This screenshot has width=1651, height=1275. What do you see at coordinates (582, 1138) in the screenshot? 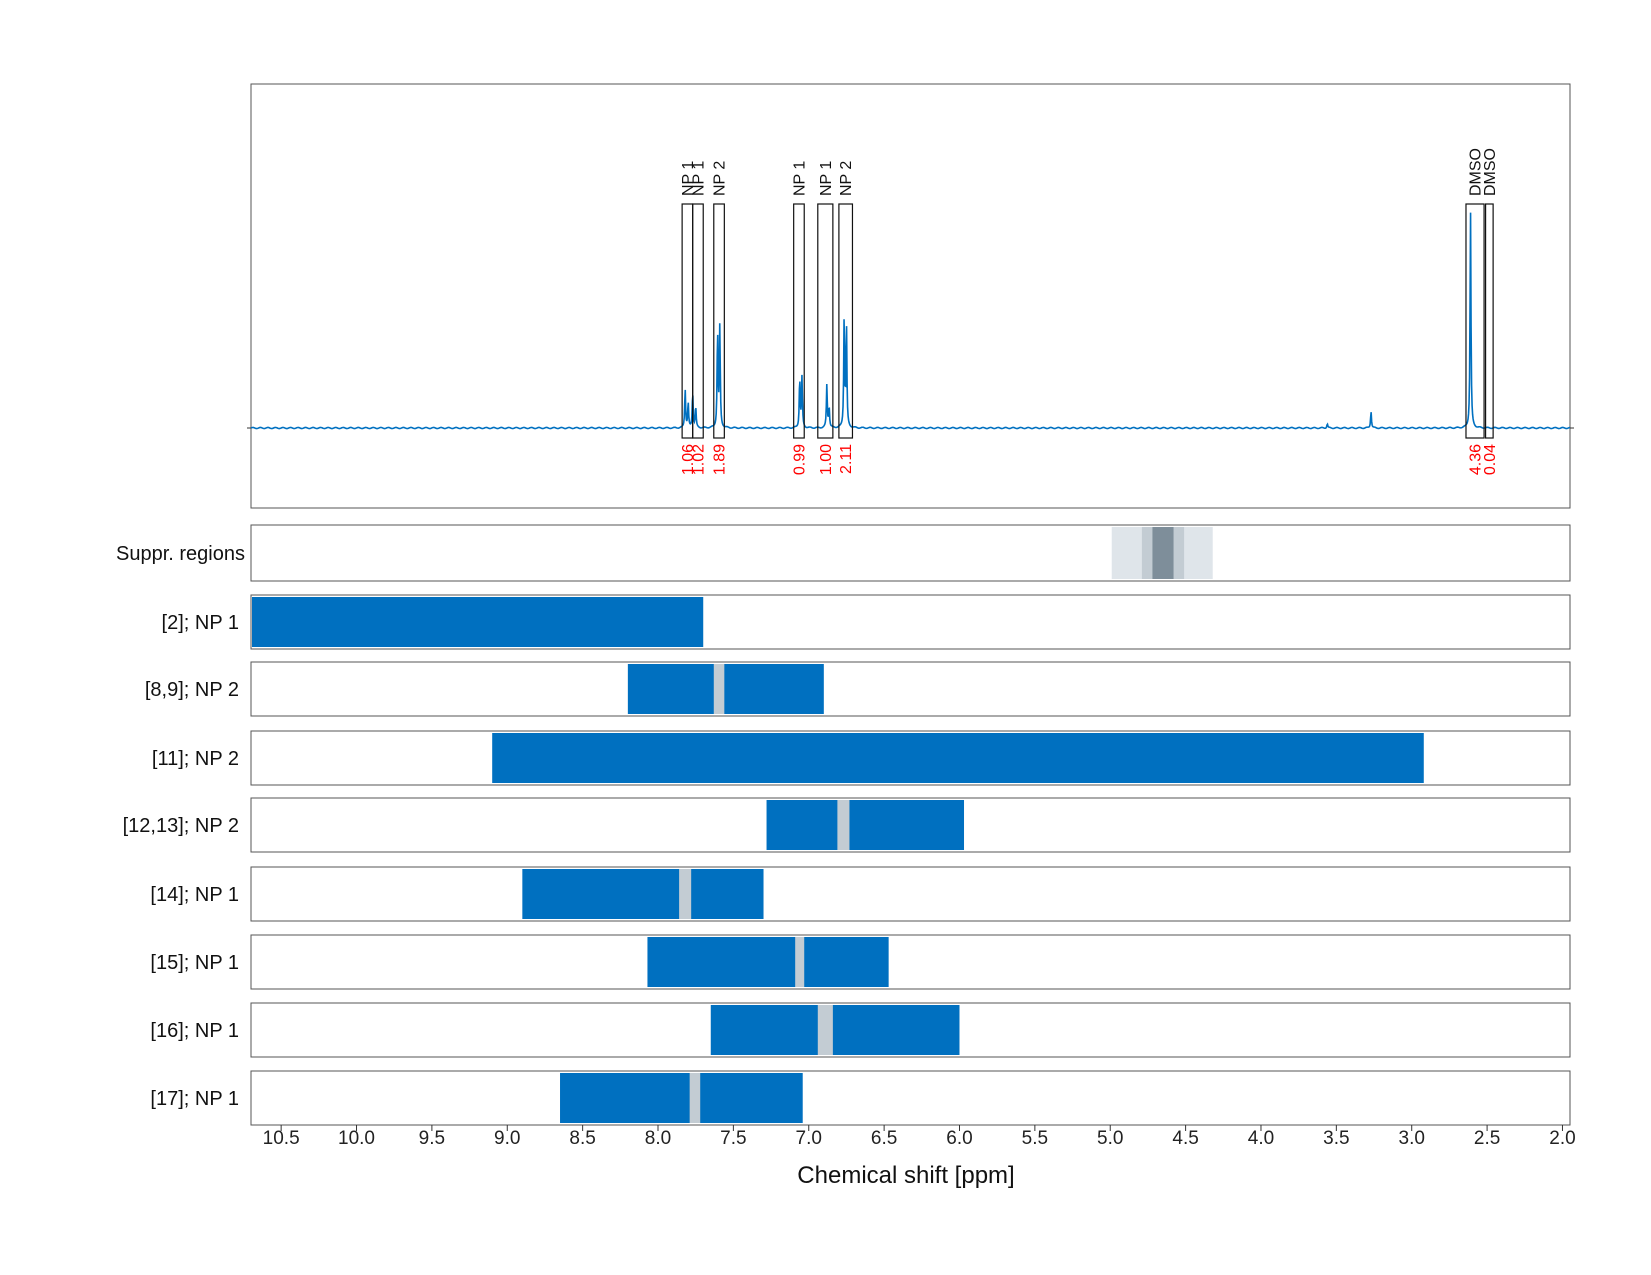
I see `x-tick-label: 8.5` at bounding box center [582, 1138].